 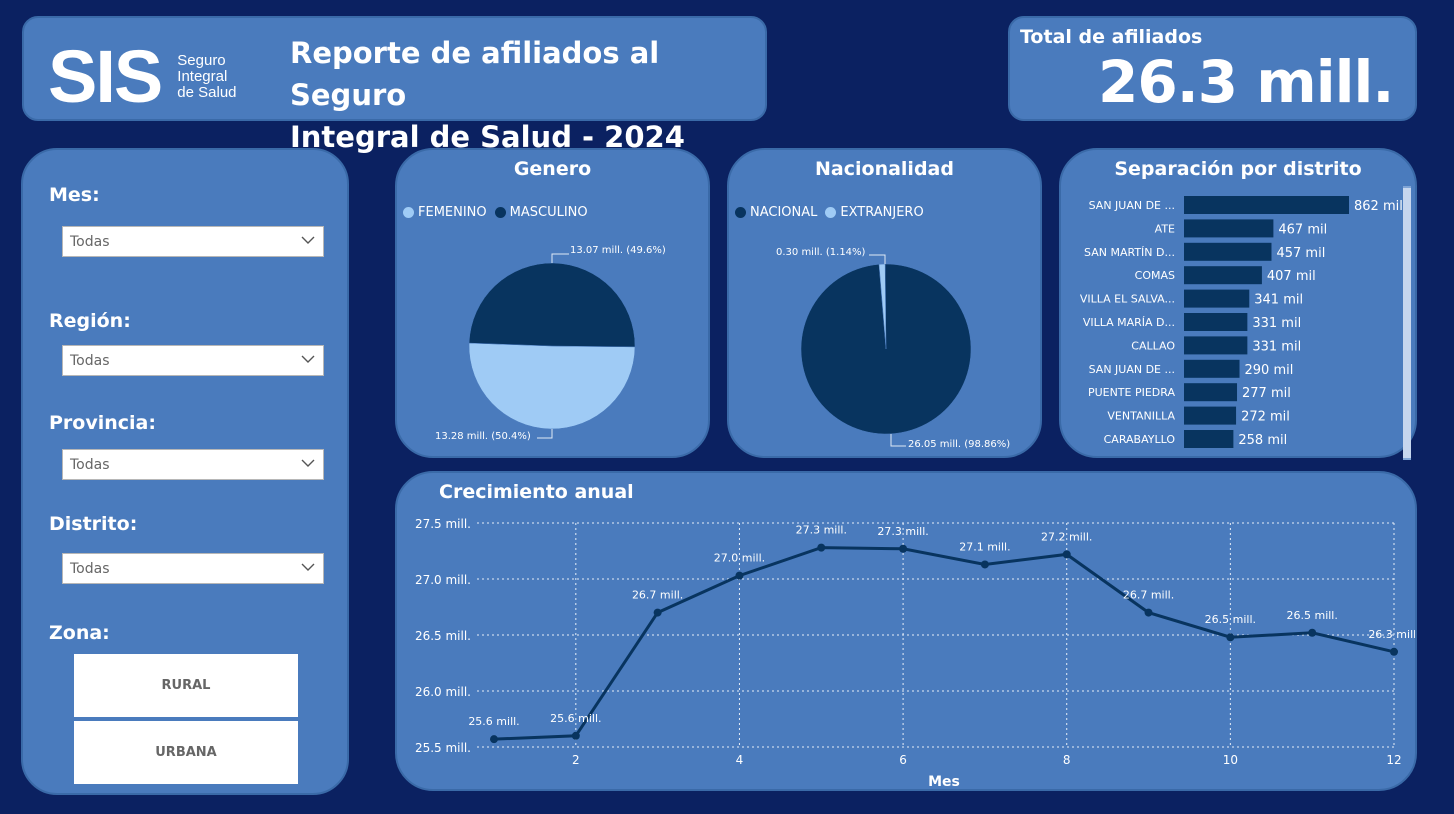 I want to click on bar-value-label: 331 mil, so click(x=1276, y=323).